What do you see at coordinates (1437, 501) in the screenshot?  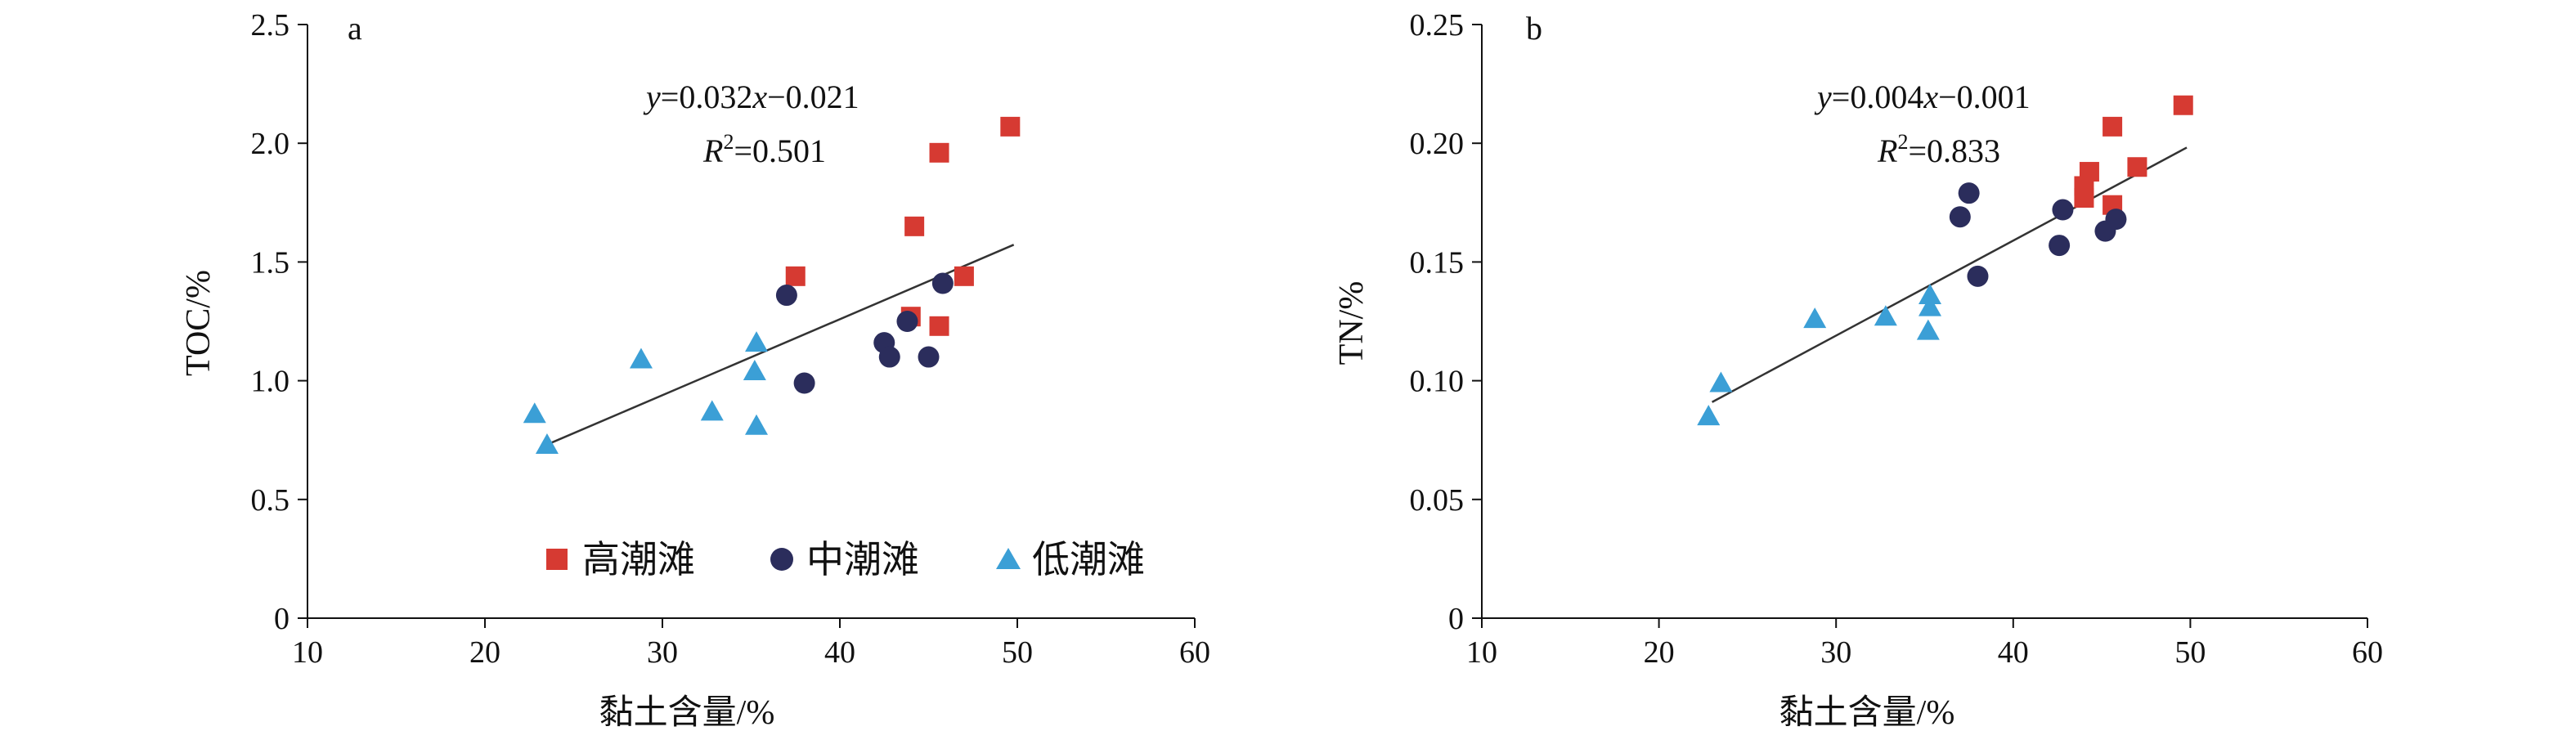 I see `y-tick-label: 0.05` at bounding box center [1437, 501].